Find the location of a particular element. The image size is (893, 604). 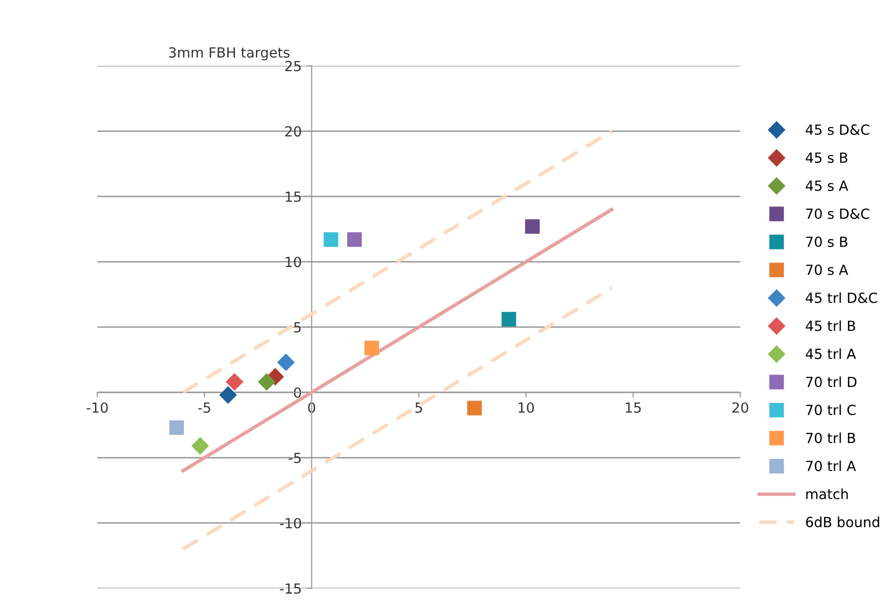

chart-title: 3mm FBH targets is located at coordinates (229, 53).